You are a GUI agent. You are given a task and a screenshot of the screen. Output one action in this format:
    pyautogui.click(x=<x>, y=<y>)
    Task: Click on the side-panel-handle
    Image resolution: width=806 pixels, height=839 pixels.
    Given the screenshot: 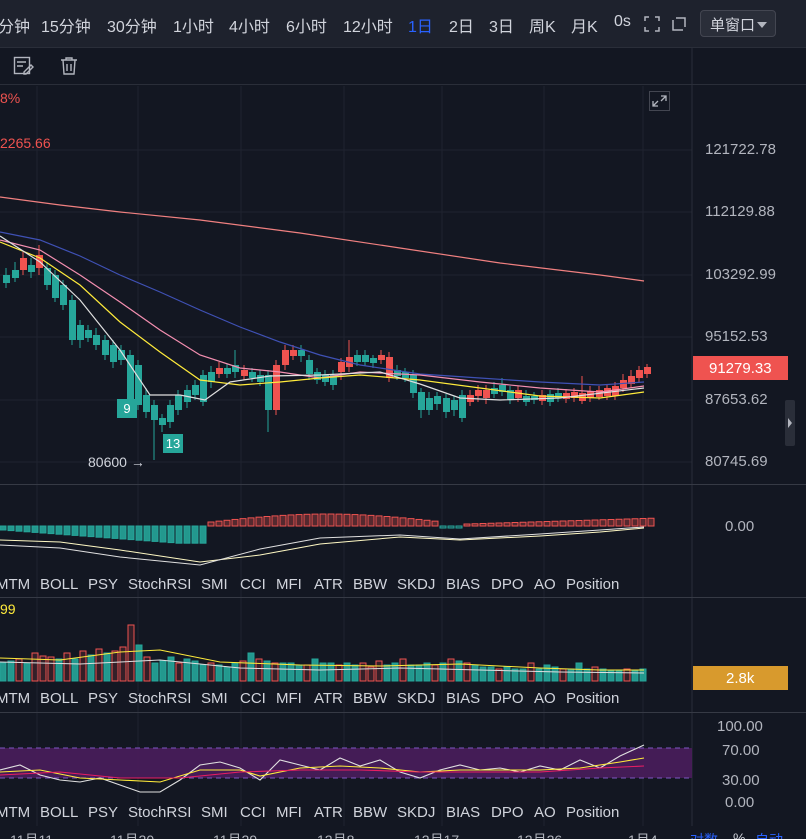 What is the action you would take?
    pyautogui.click(x=790, y=423)
    